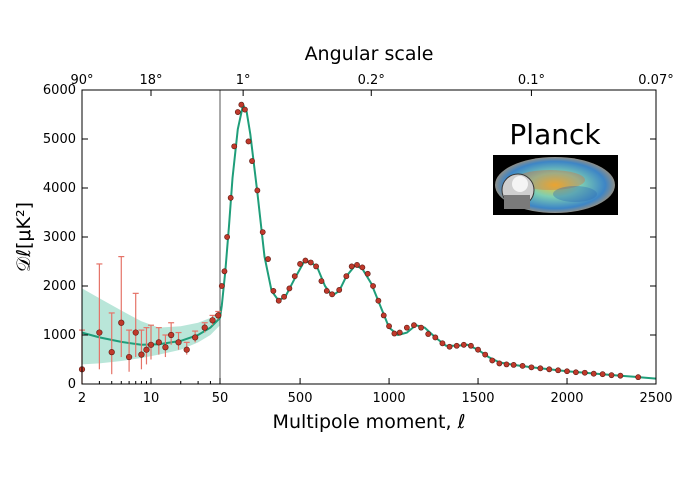 The height and width of the screenshot is (482, 682). What do you see at coordinates (150, 80) in the screenshot?
I see `top-tick-label: 18°` at bounding box center [150, 80].